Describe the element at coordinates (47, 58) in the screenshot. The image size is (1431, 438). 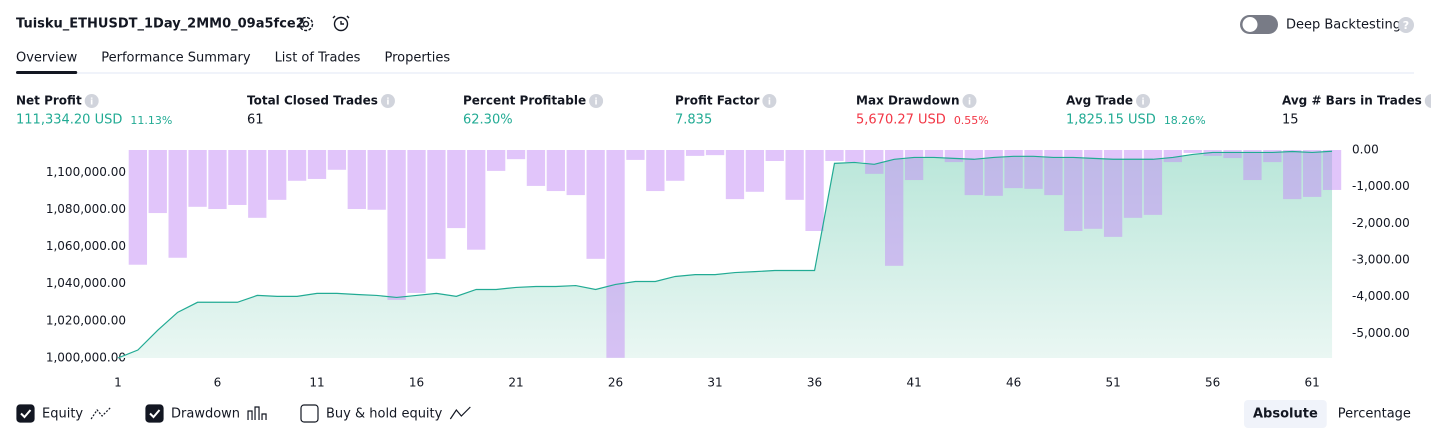
I see `tab: Overview` at that location.